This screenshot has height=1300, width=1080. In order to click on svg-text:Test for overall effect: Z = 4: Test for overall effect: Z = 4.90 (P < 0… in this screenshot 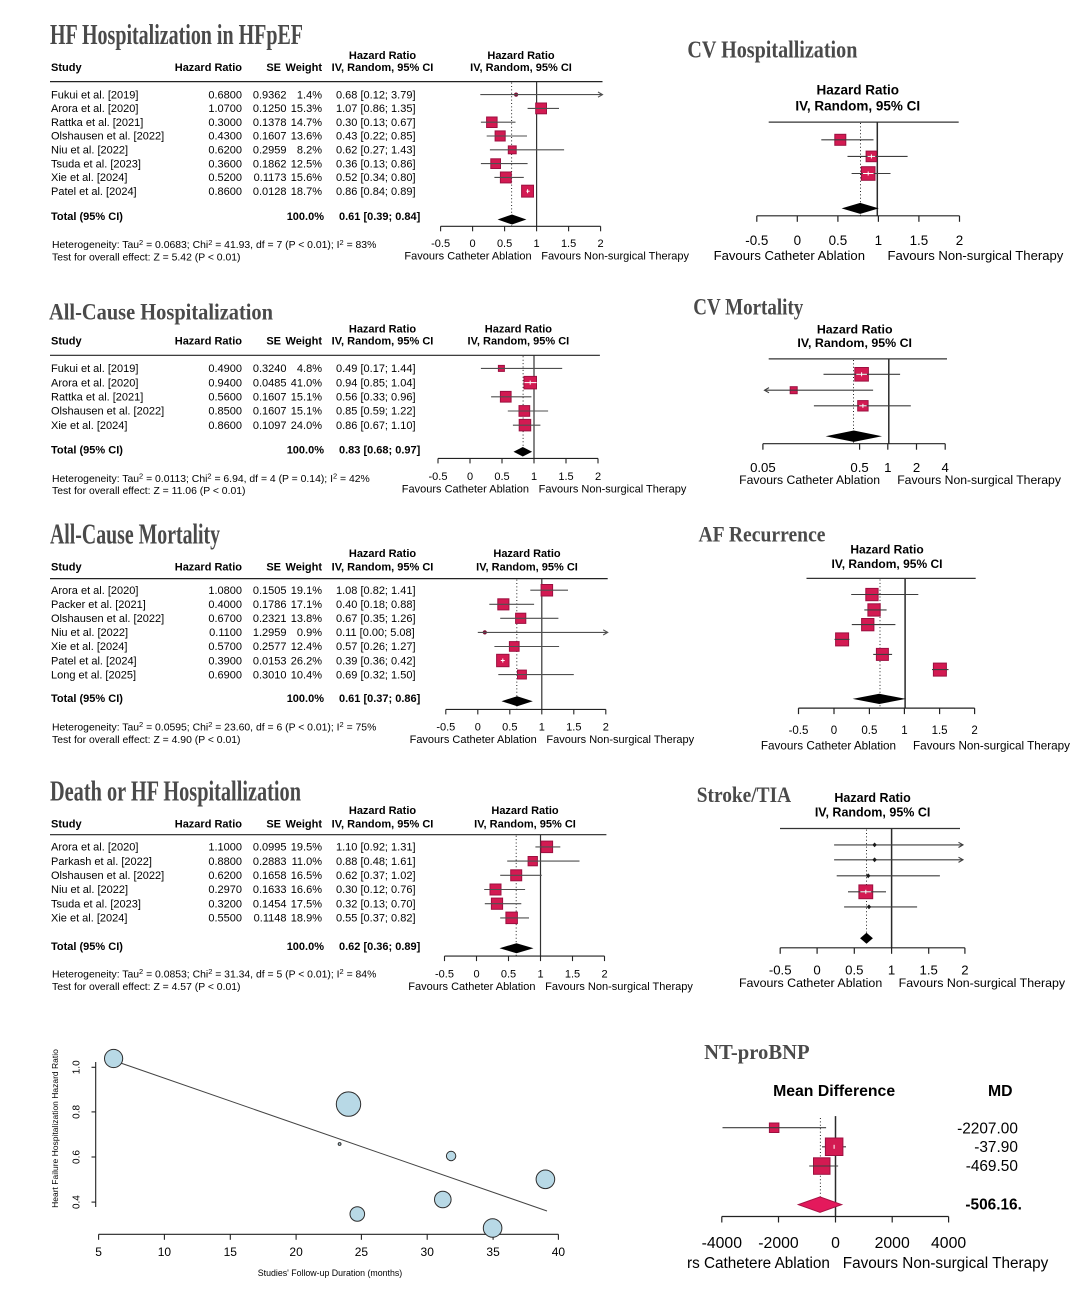, I will do `click(146, 740)`.